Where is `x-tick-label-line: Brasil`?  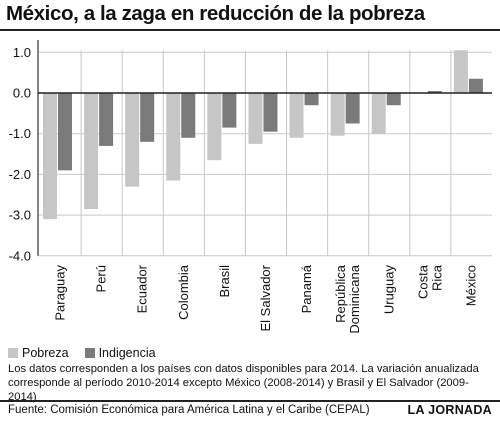 x-tick-label-line: Brasil is located at coordinates (224, 281).